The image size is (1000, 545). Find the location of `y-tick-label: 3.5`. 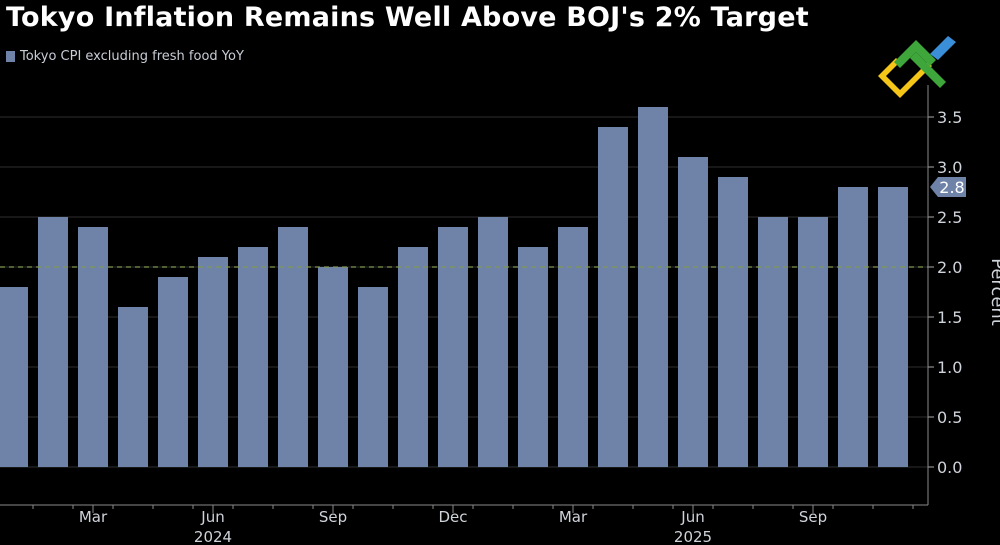

y-tick-label: 3.5 is located at coordinates (949, 117).